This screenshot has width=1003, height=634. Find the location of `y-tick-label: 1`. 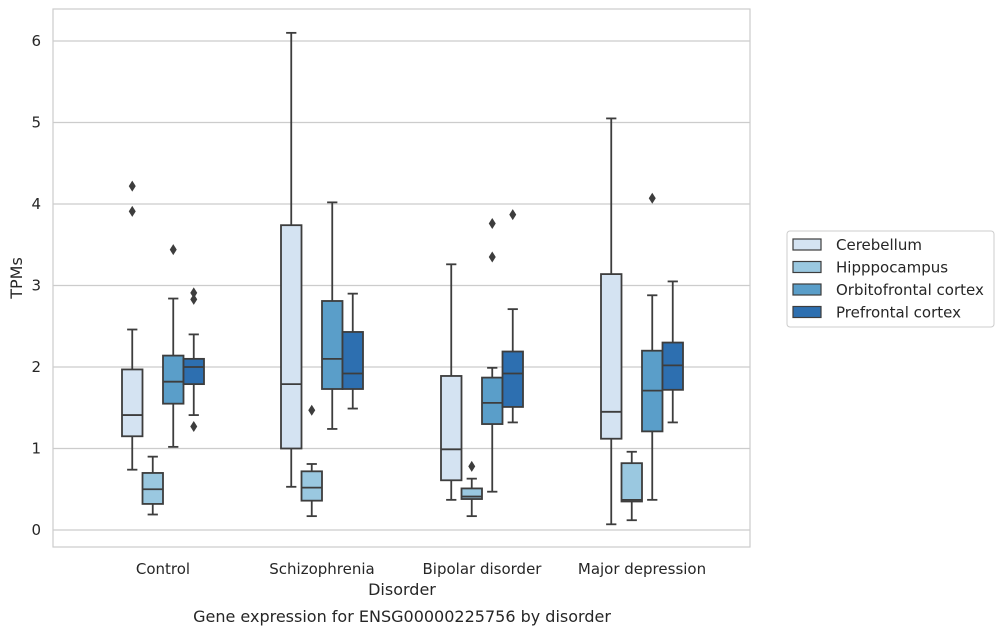

y-tick-label: 1 is located at coordinates (36, 449).